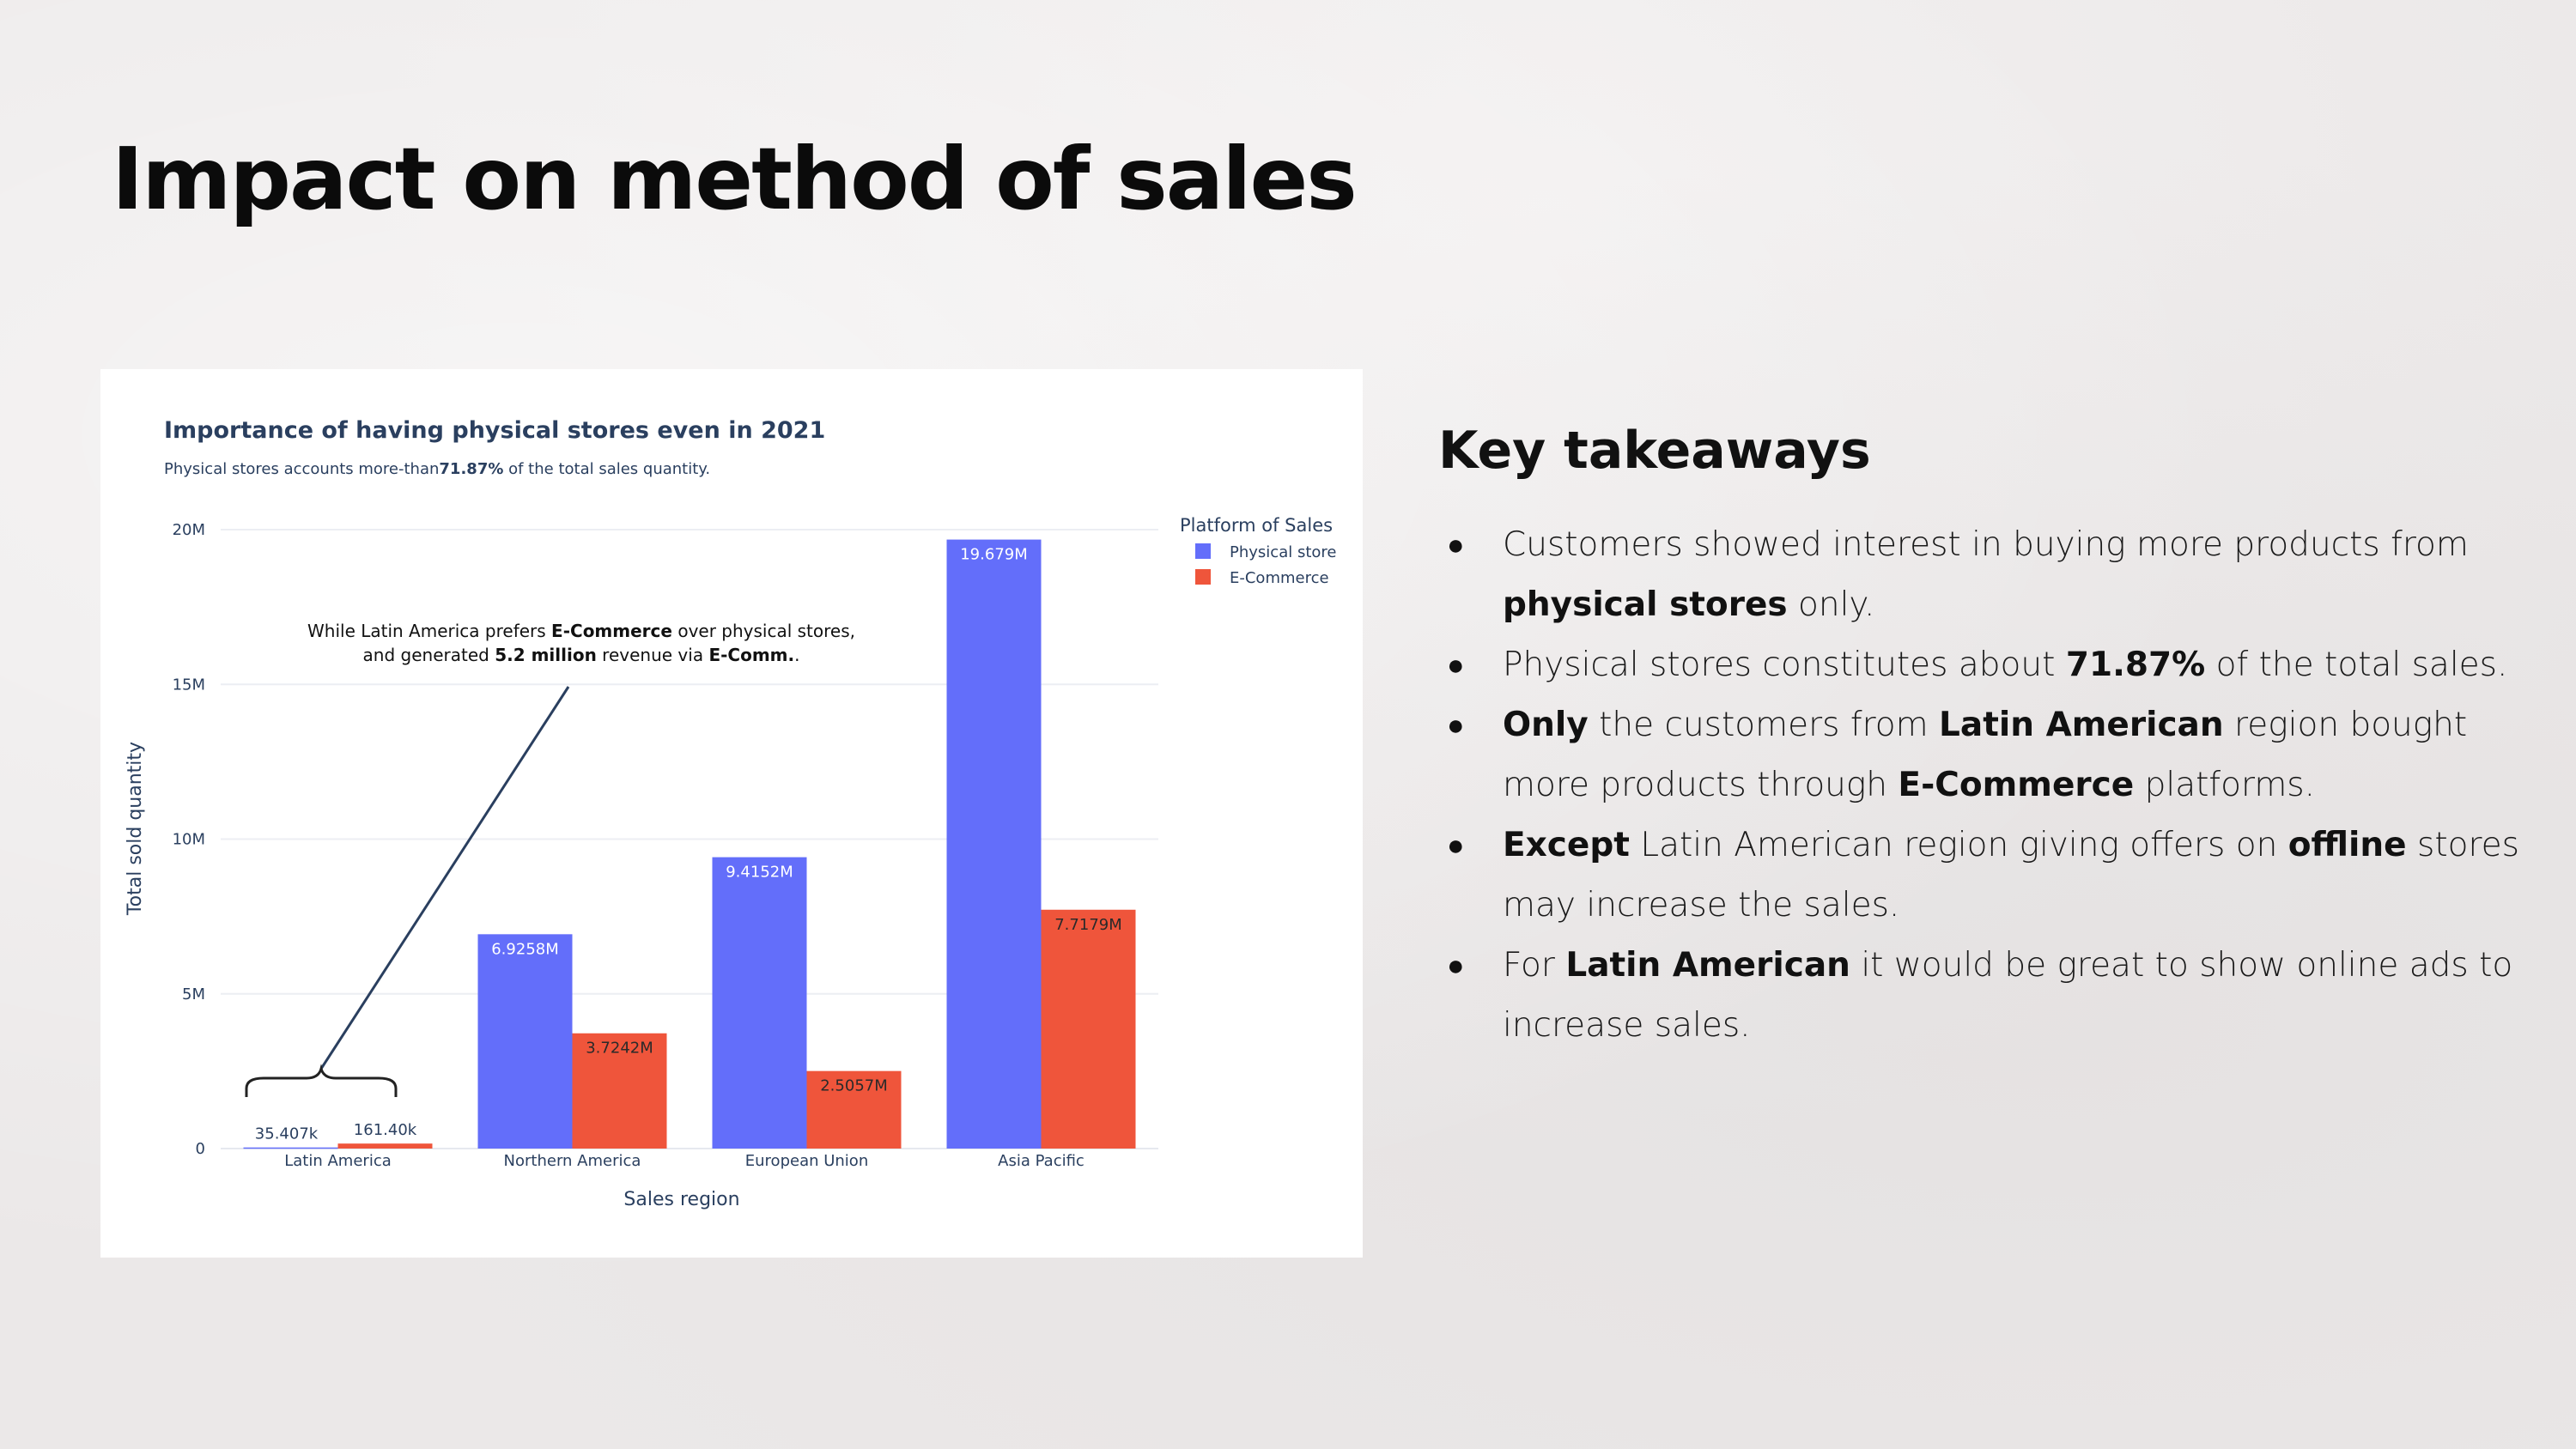  I want to click on x-tick-label: Northern America, so click(572, 1161).